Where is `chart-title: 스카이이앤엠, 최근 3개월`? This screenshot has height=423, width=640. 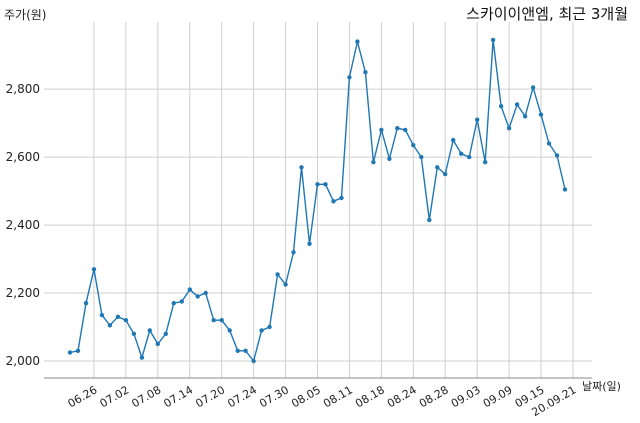
chart-title: 스카이이앤엠, 최근 3개월 is located at coordinates (547, 14).